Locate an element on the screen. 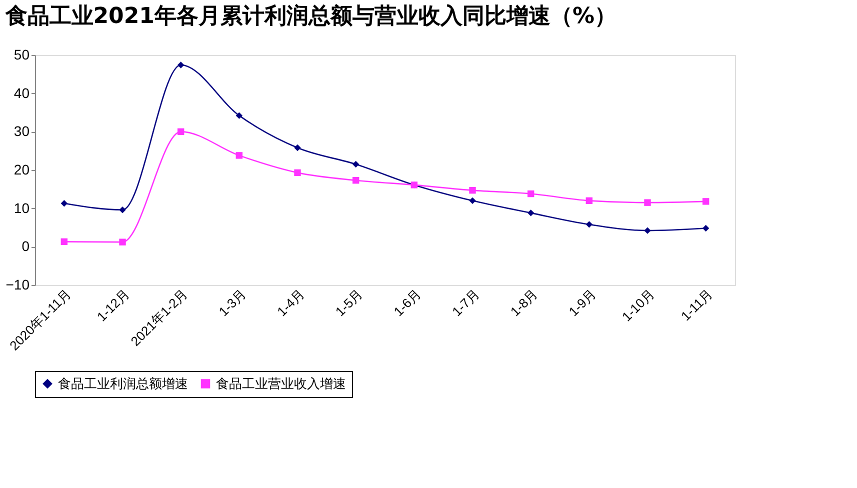  y-tick-label: 10 is located at coordinates (22, 208).